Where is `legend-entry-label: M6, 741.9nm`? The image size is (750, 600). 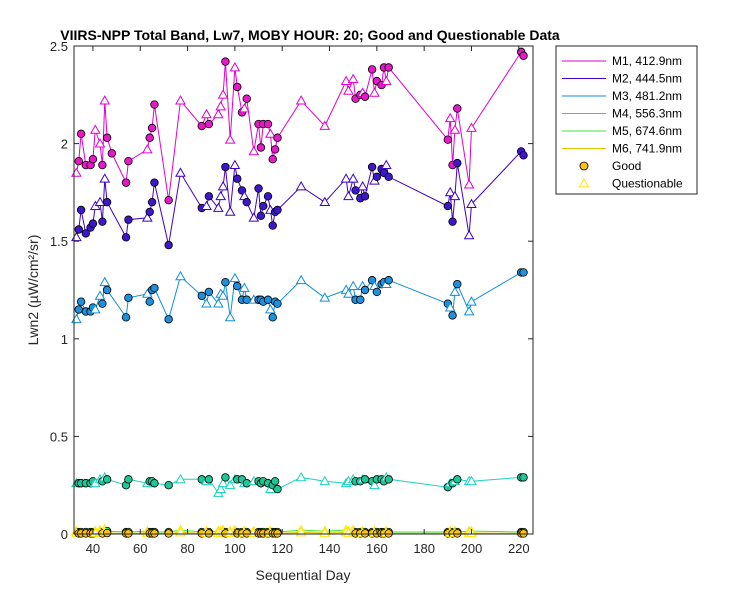 legend-entry-label: M6, 741.9nm is located at coordinates (647, 149).